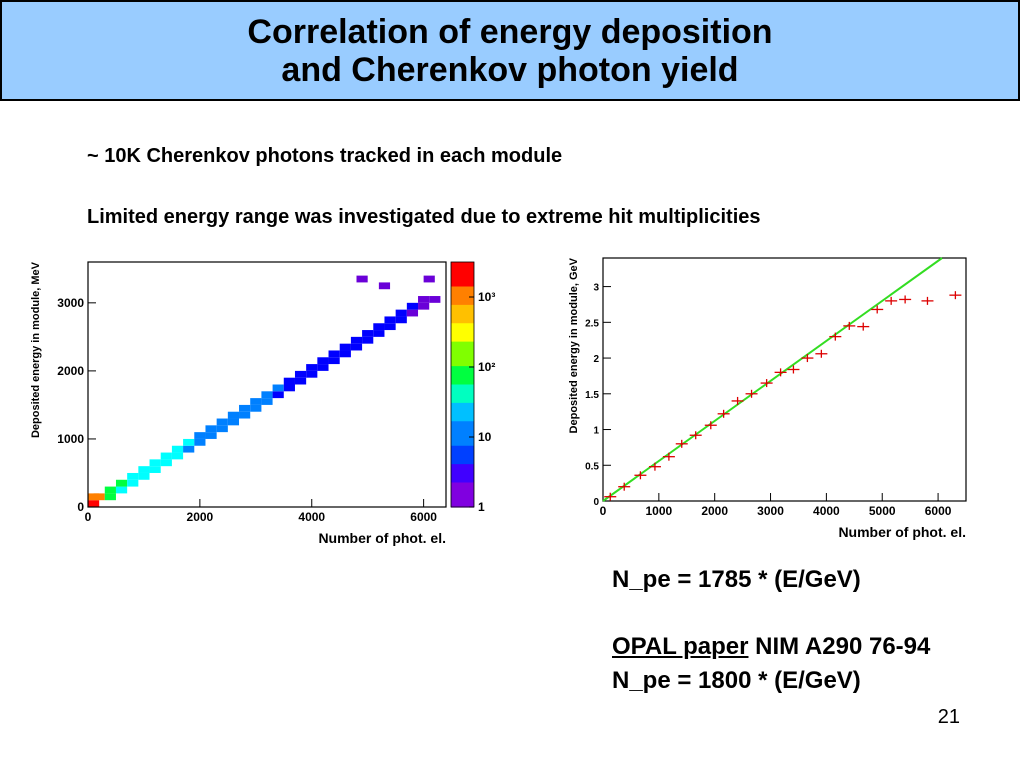 This screenshot has width=1024, height=768. Describe the element at coordinates (776, 505) in the screenshot. I see `fit-x-ticks: 0 1000 2000 3000 4000 5000 6000` at that location.